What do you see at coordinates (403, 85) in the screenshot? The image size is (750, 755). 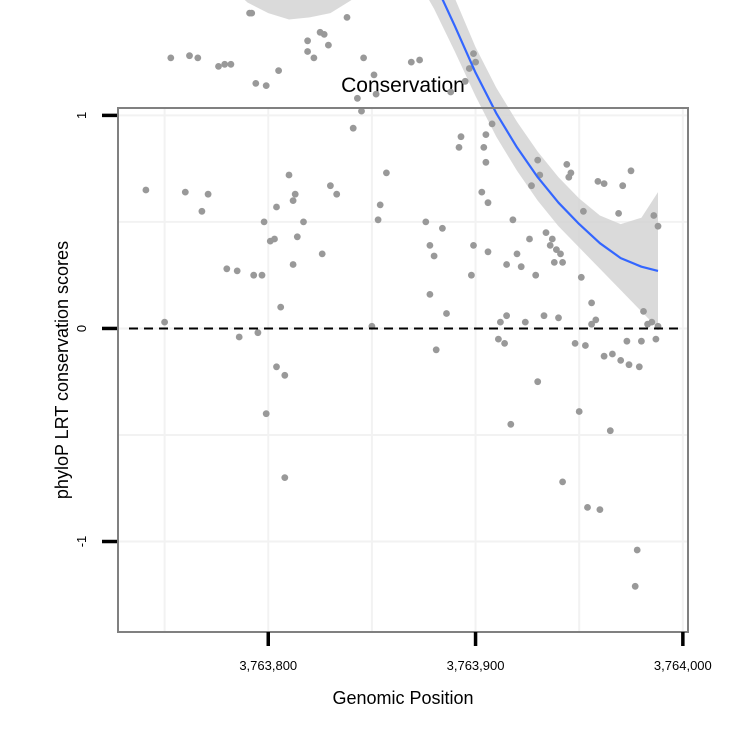 I see `chart-title: Conservation` at bounding box center [403, 85].